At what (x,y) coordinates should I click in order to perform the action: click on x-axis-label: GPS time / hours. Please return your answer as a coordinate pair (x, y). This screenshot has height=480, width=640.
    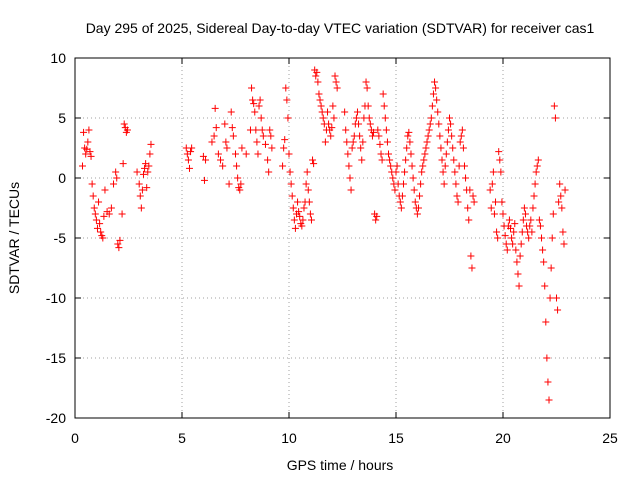
    Looking at the image, I should click on (340, 465).